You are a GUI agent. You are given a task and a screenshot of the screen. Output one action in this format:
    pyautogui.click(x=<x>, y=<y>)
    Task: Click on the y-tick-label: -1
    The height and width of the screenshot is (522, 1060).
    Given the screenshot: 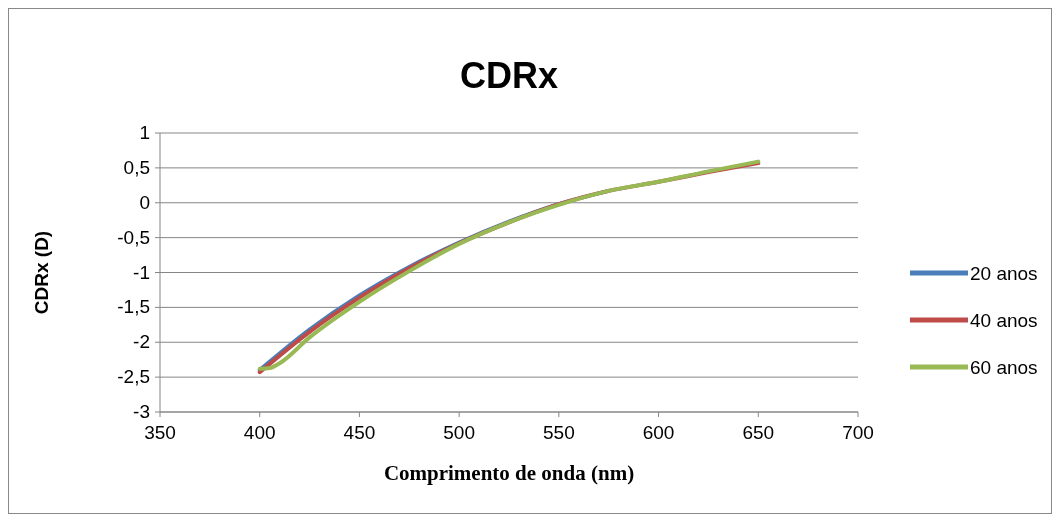 What is the action you would take?
    pyautogui.click(x=141, y=272)
    